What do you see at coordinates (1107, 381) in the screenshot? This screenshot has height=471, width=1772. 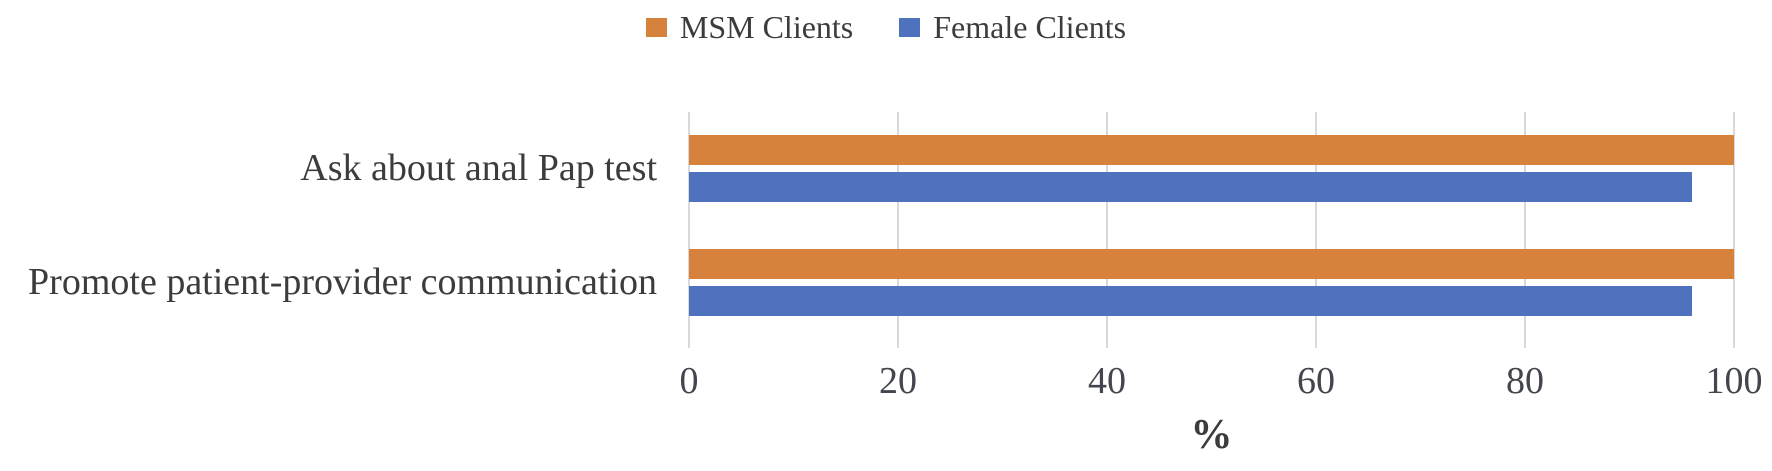 I see `x-axis-tick-label: 40` at bounding box center [1107, 381].